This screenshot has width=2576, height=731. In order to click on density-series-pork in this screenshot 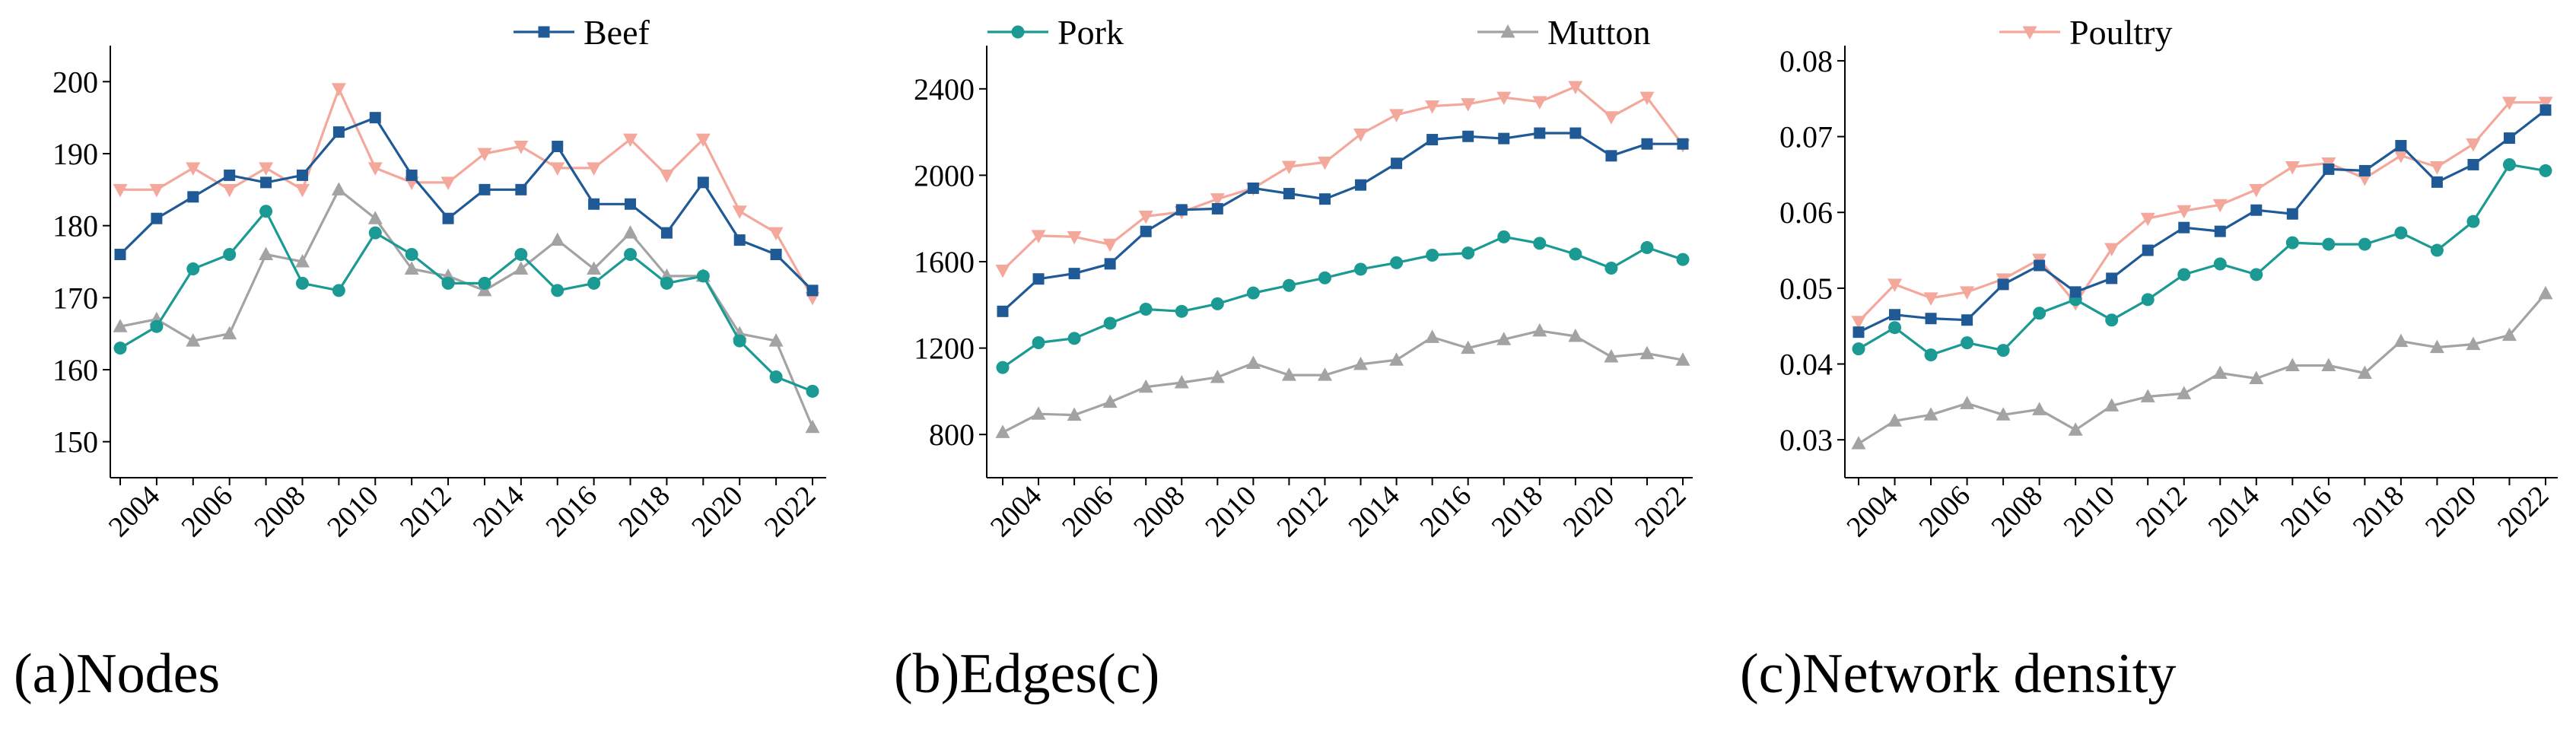, I will do `click(2202, 259)`.